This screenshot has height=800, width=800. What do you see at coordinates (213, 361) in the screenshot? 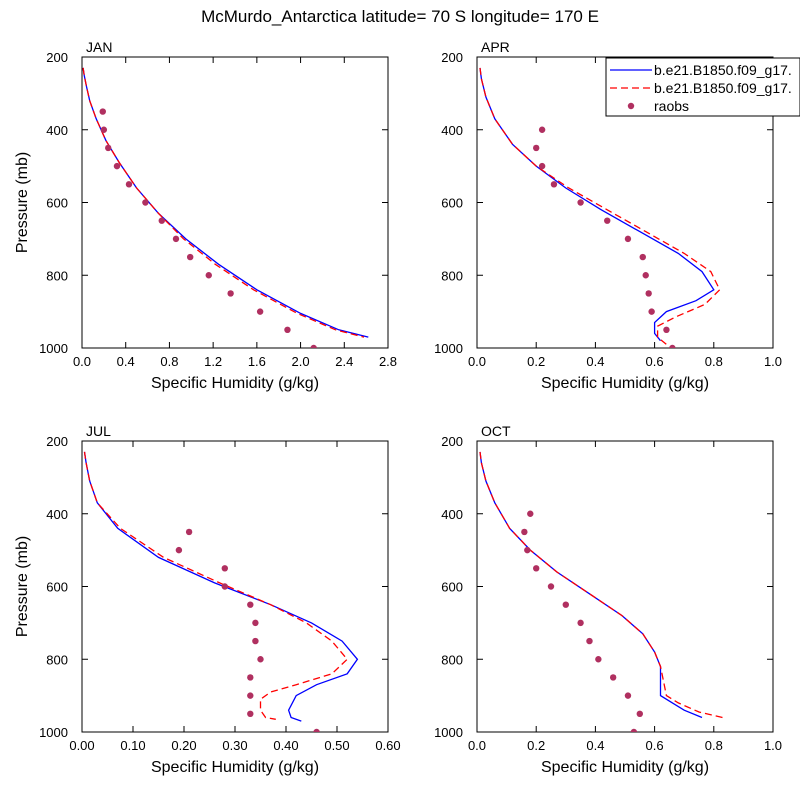
I see `x-tick-label: 1.2` at bounding box center [213, 361].